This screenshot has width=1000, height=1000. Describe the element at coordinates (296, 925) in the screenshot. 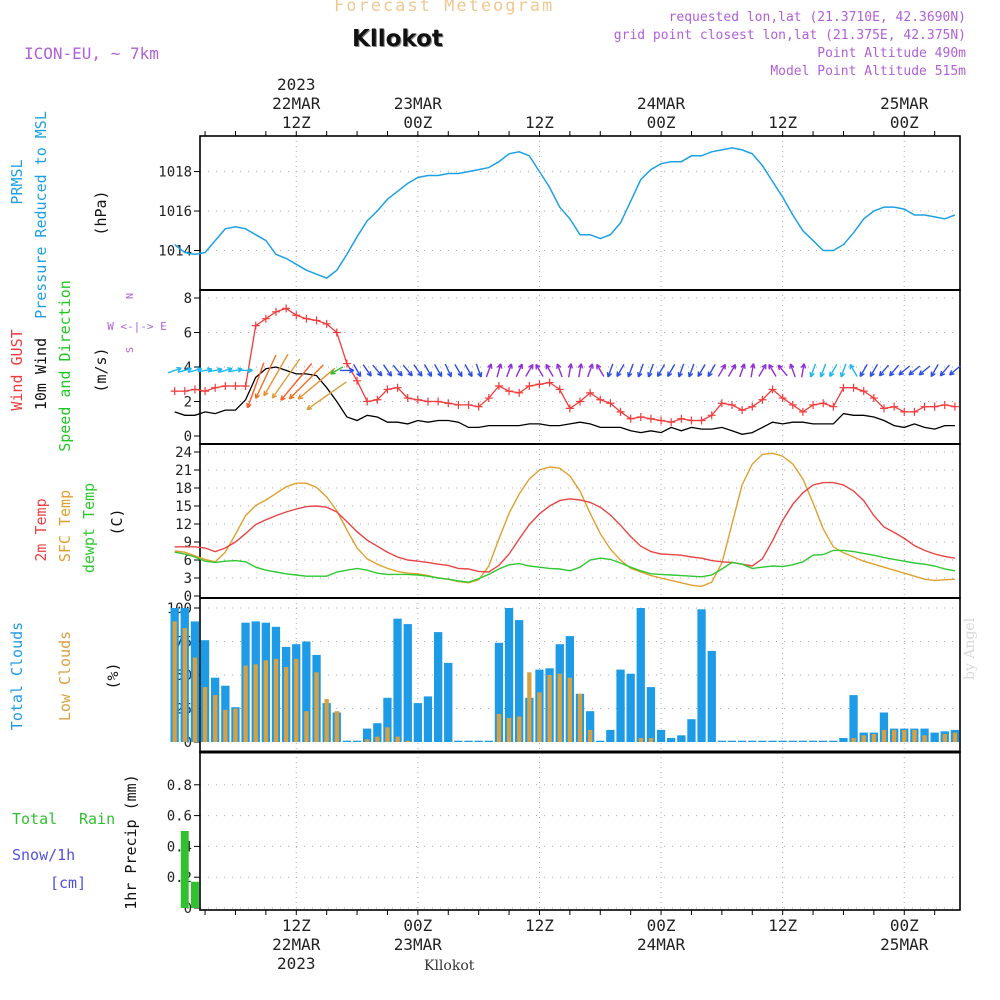

I see `bottom-time-label: 12Z` at that location.